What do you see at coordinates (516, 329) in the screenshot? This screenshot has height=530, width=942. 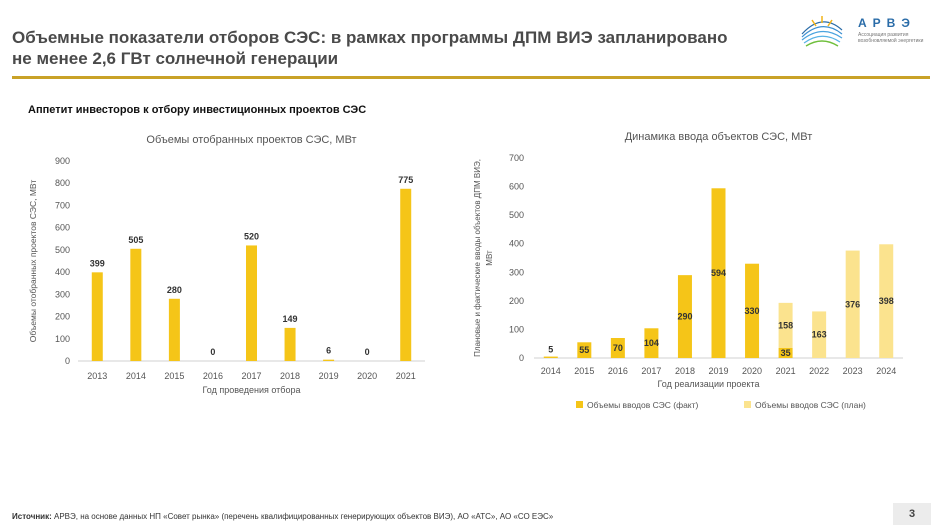 I see `chart2-ytick-label: 100` at bounding box center [516, 329].